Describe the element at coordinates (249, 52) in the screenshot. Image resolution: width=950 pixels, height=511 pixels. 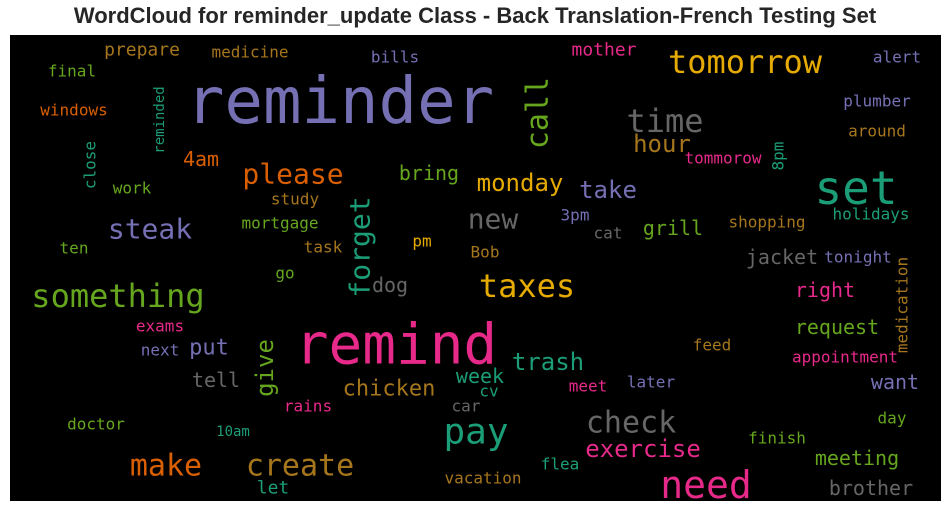
I see `word-medicine: medicine` at that location.